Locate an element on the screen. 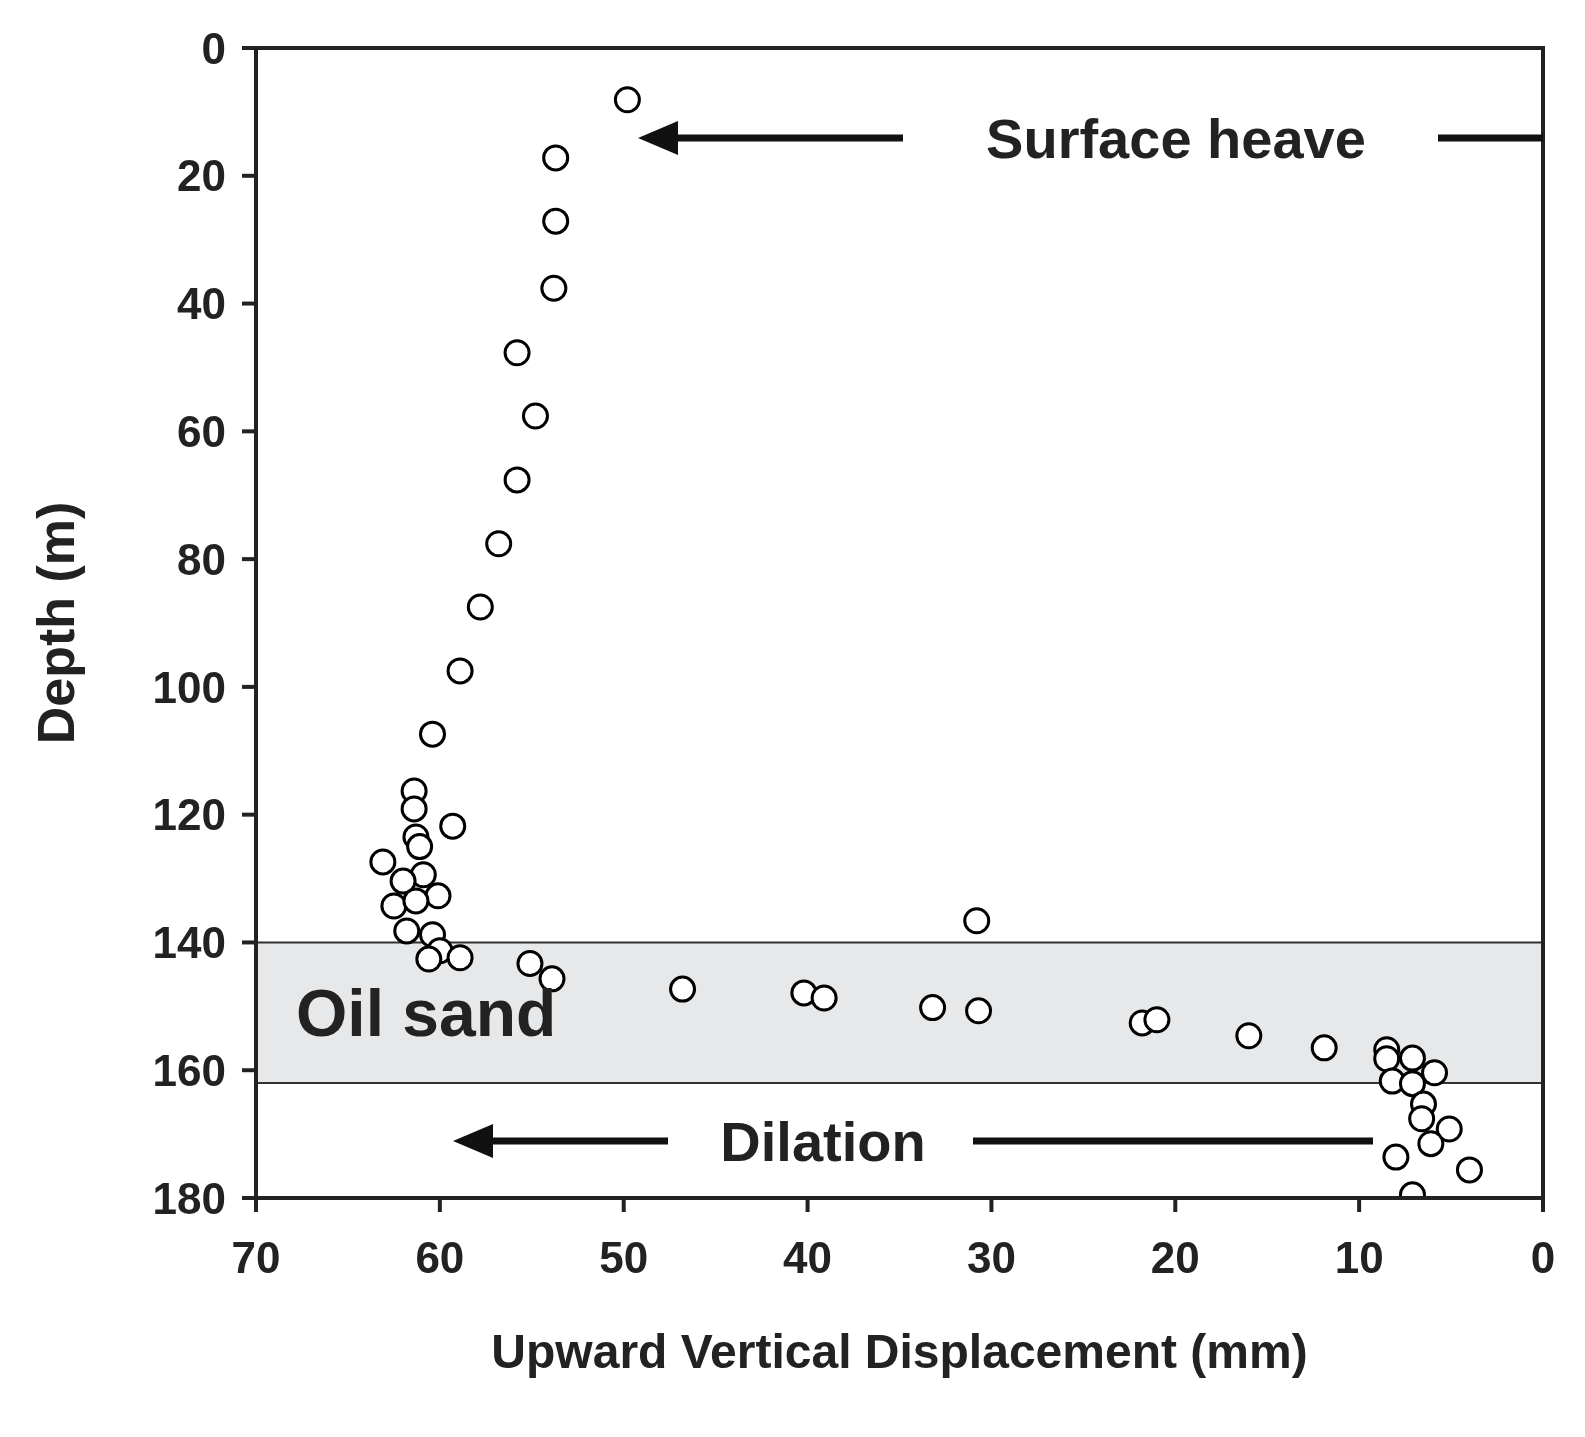 The height and width of the screenshot is (1437, 1585). y-tick-label: 100 is located at coordinates (189, 687).